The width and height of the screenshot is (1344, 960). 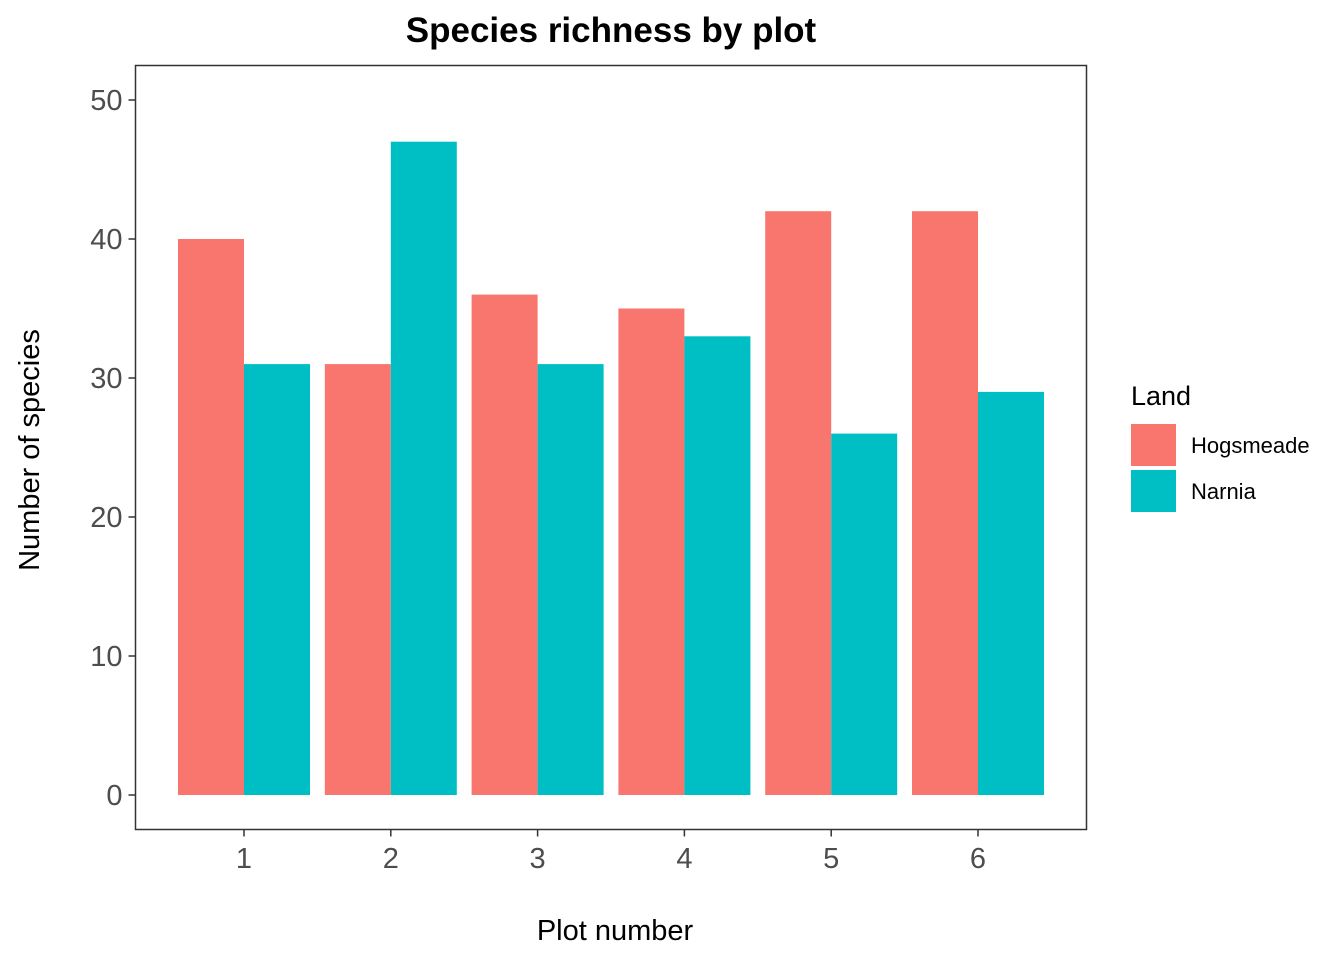 I want to click on y-axis: 0 10 20 30 40 50, so click(x=113, y=448).